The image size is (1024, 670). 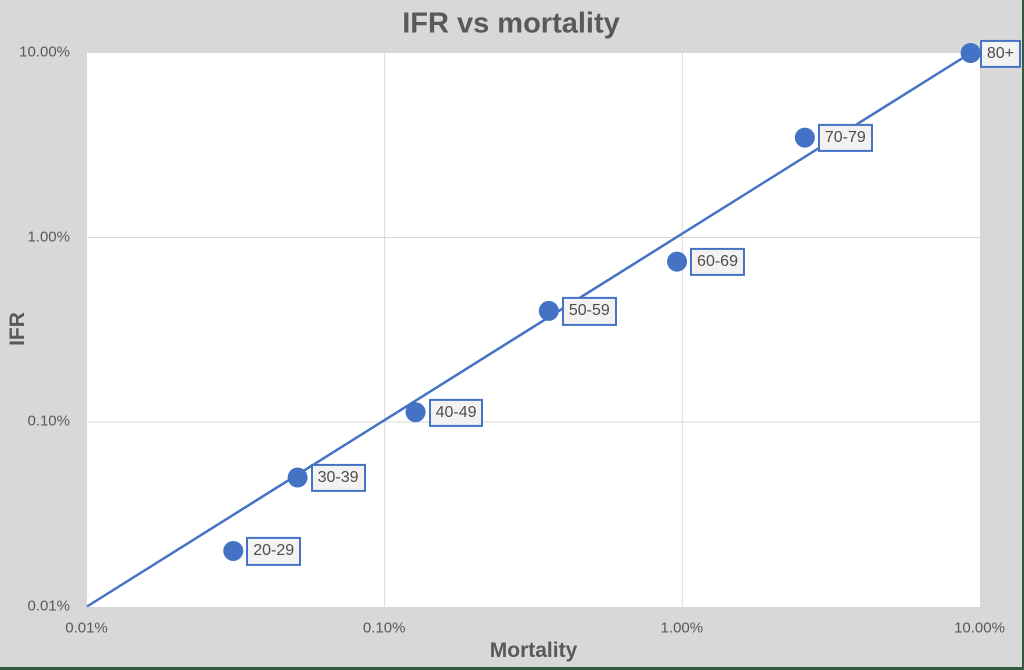 I want to click on x-tick-label-1.00: 1.00%, so click(x=682, y=628).